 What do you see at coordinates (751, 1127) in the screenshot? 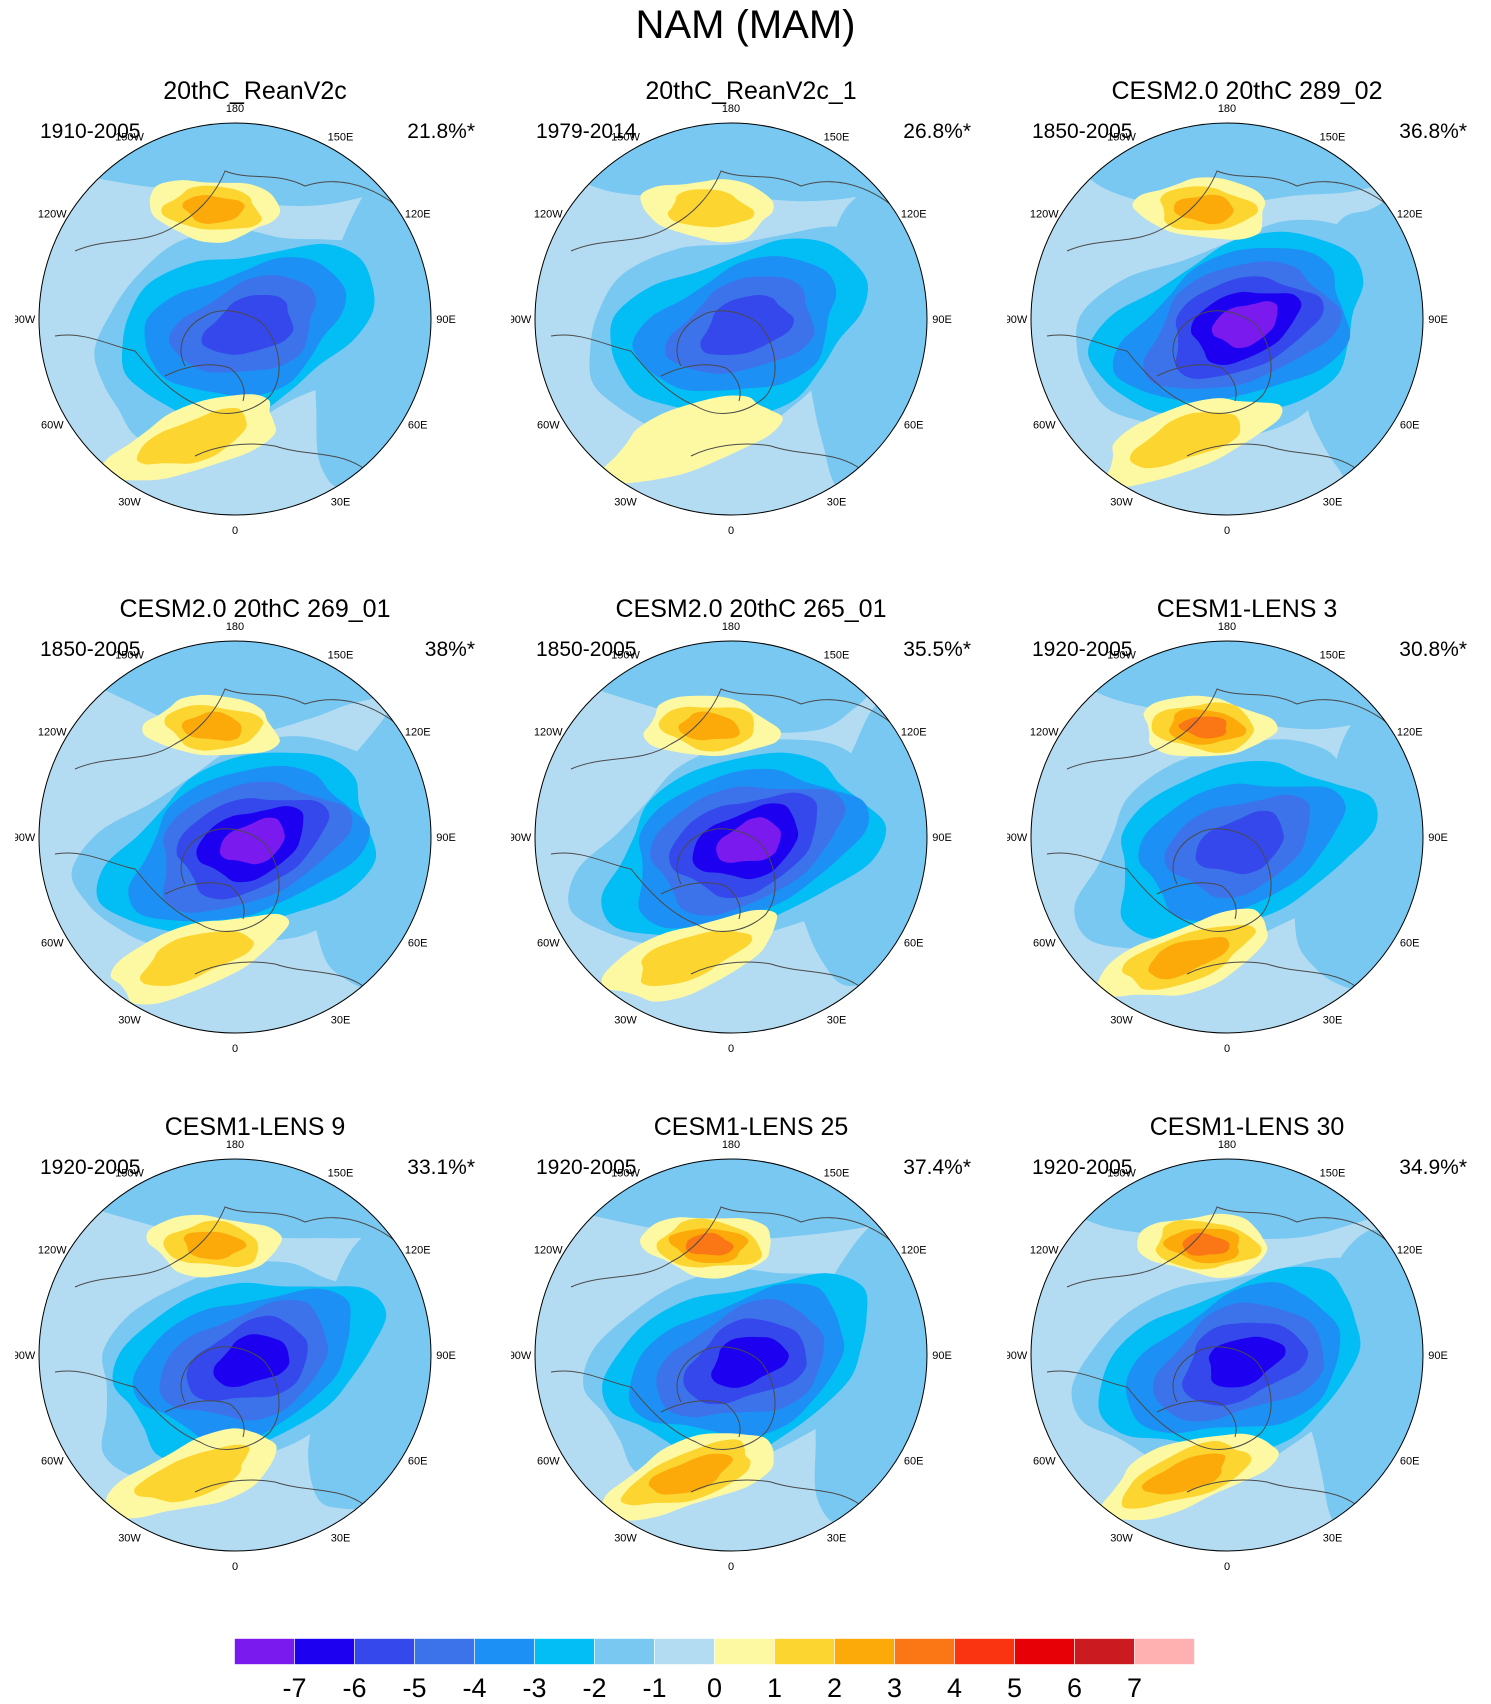
I see `panel-title: CESM1-LENS 25` at bounding box center [751, 1127].